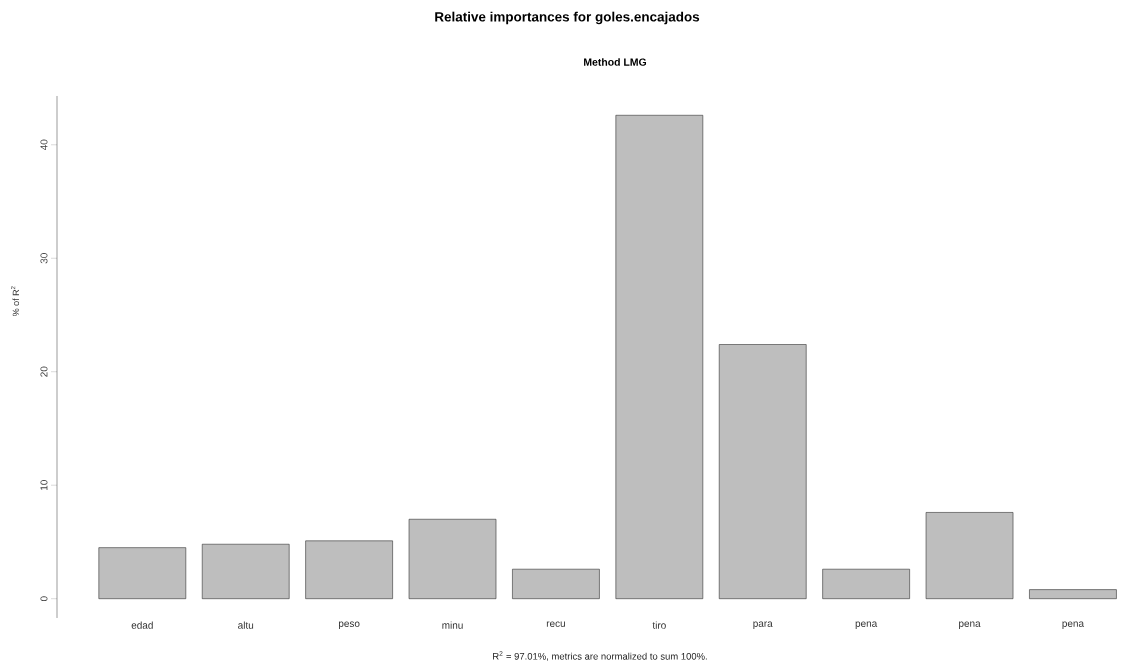  Describe the element at coordinates (44, 485) in the screenshot. I see `y-tick-label: 10` at that location.